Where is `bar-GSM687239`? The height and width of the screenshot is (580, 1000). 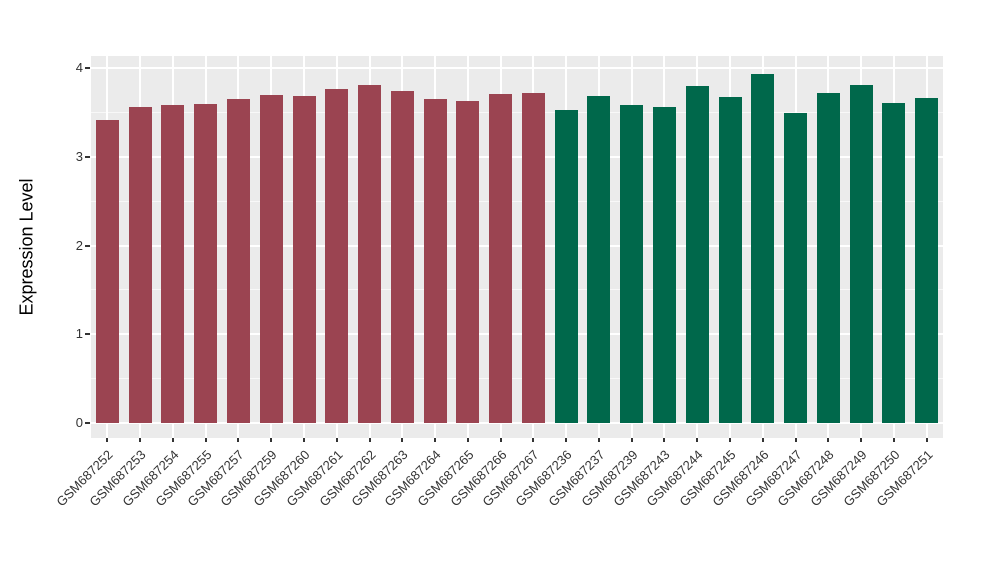 bar-GSM687239 is located at coordinates (632, 264).